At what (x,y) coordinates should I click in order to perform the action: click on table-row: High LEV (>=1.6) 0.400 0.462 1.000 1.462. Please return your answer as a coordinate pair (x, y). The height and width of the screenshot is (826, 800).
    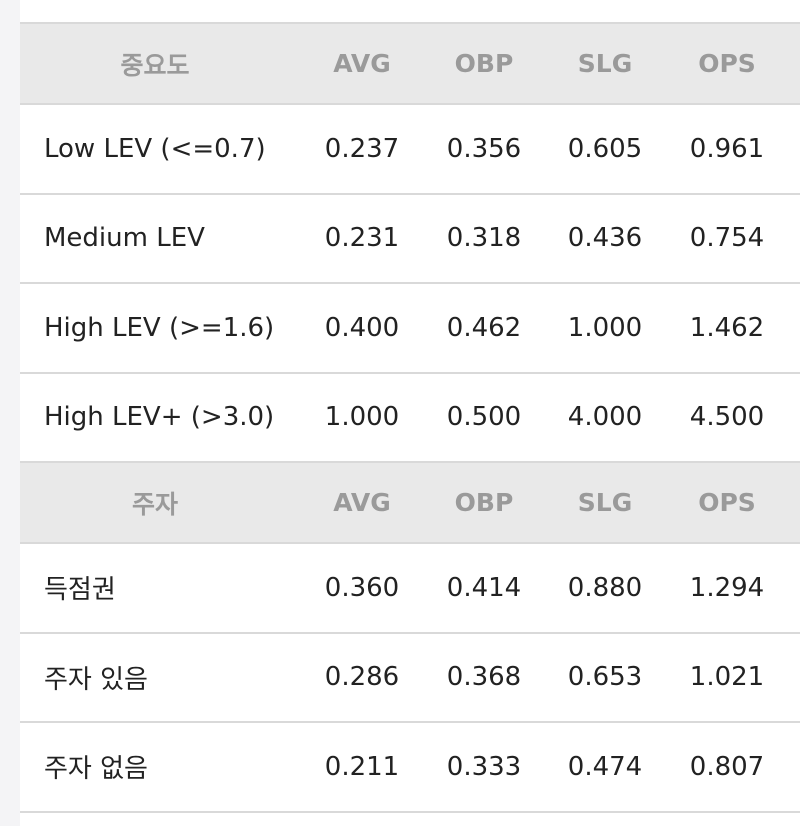
    Looking at the image, I should click on (410, 327).